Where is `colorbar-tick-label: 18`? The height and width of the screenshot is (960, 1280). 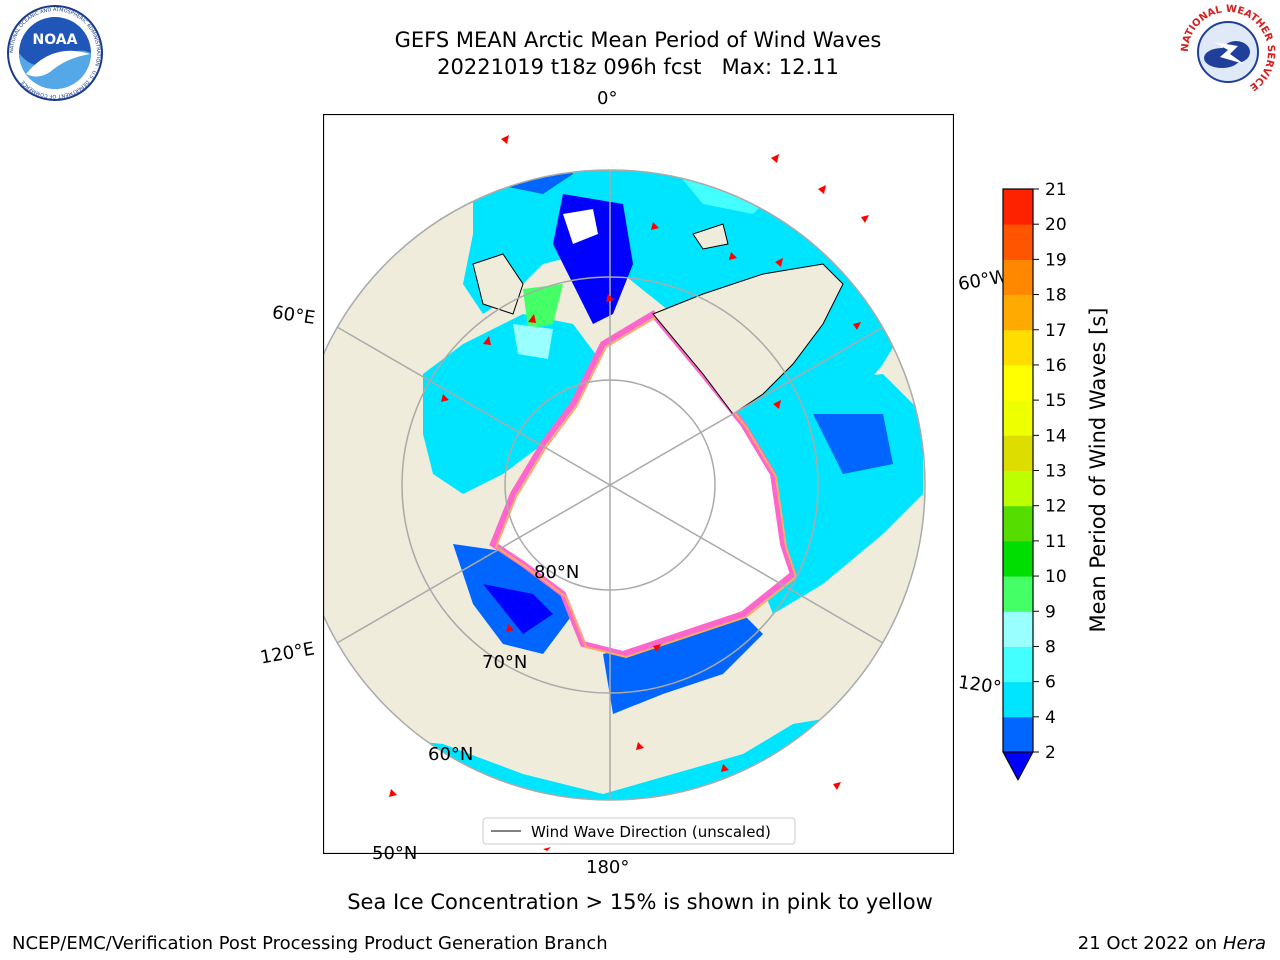
colorbar-tick-label: 18 is located at coordinates (1056, 296).